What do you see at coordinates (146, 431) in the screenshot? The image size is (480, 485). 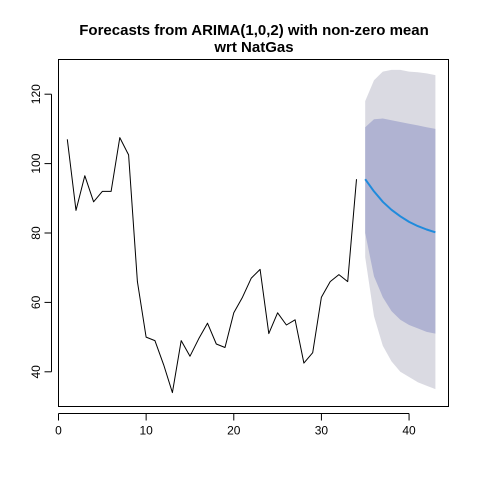 I see `x-tick-label: 10` at bounding box center [146, 431].